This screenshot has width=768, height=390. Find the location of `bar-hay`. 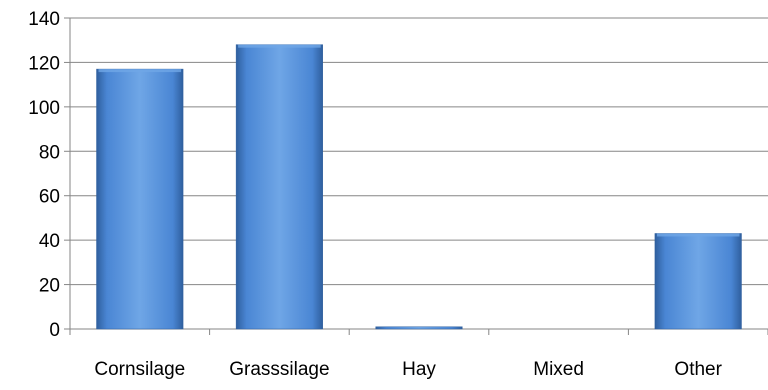

bar-hay is located at coordinates (419, 328).